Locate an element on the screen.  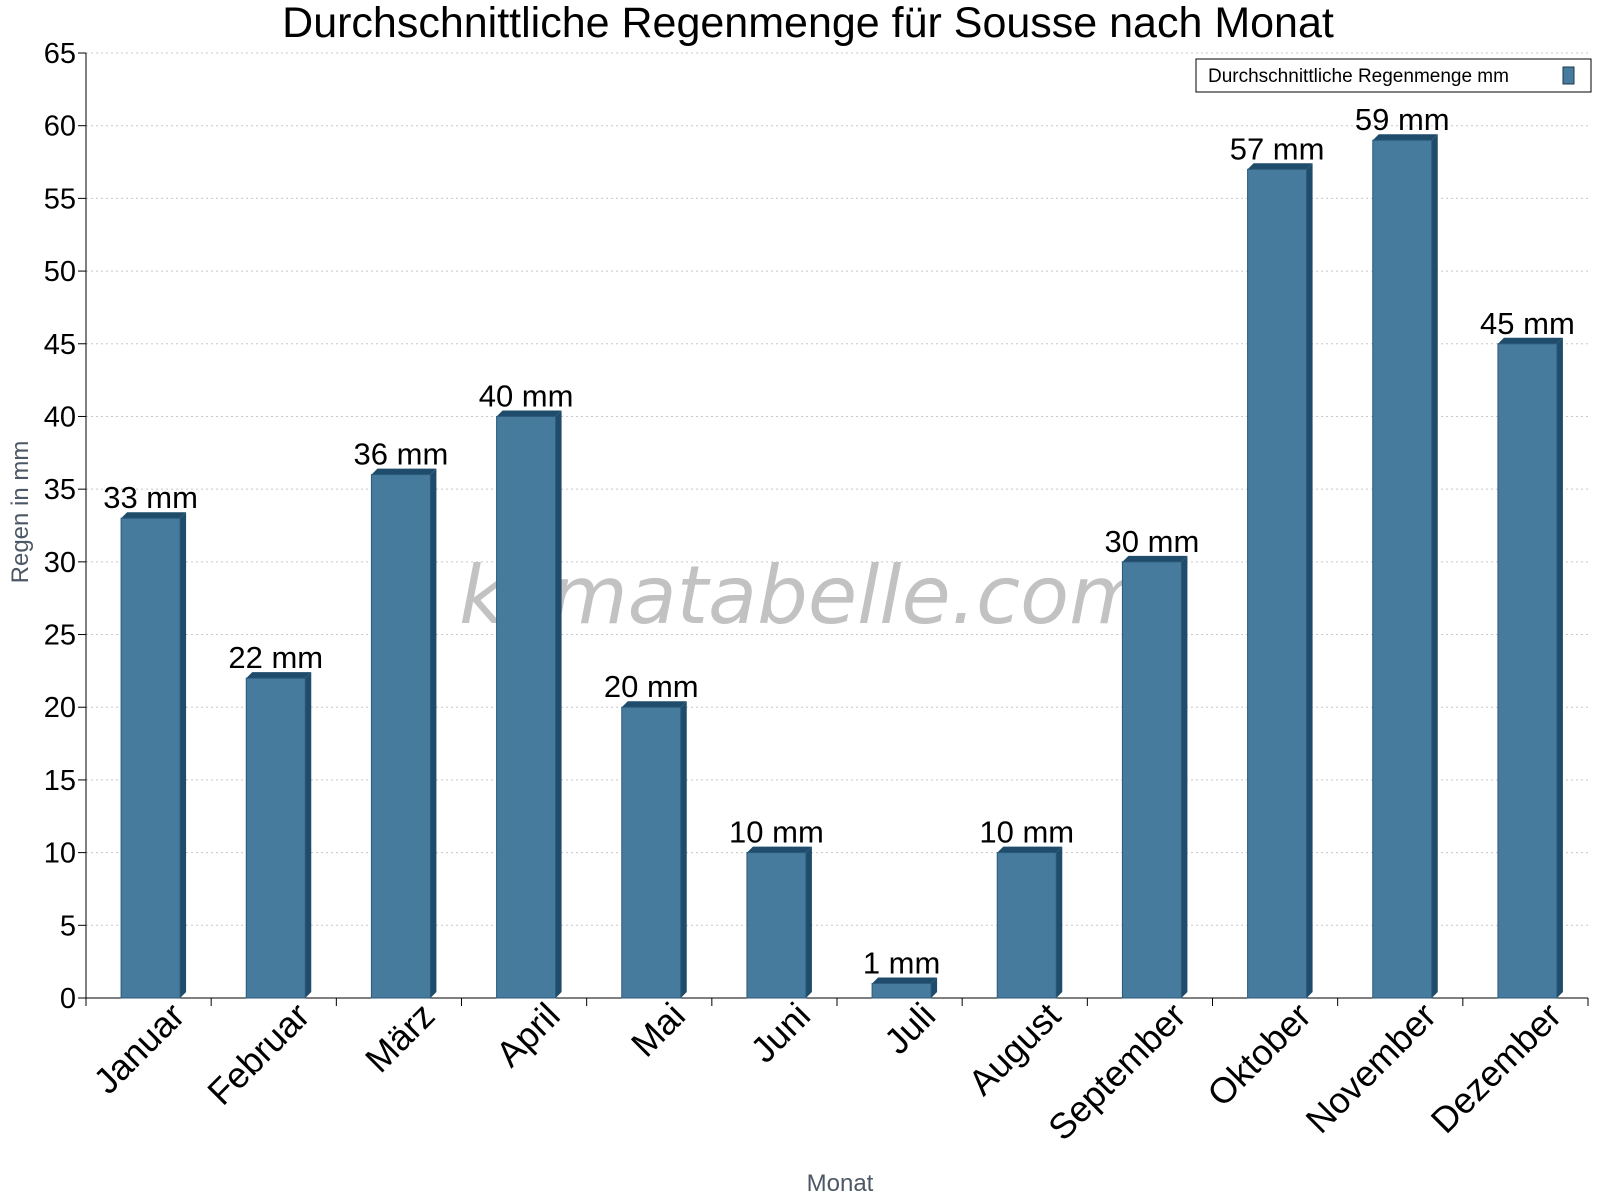
x-tick-label: Mai is located at coordinates (658, 1030).